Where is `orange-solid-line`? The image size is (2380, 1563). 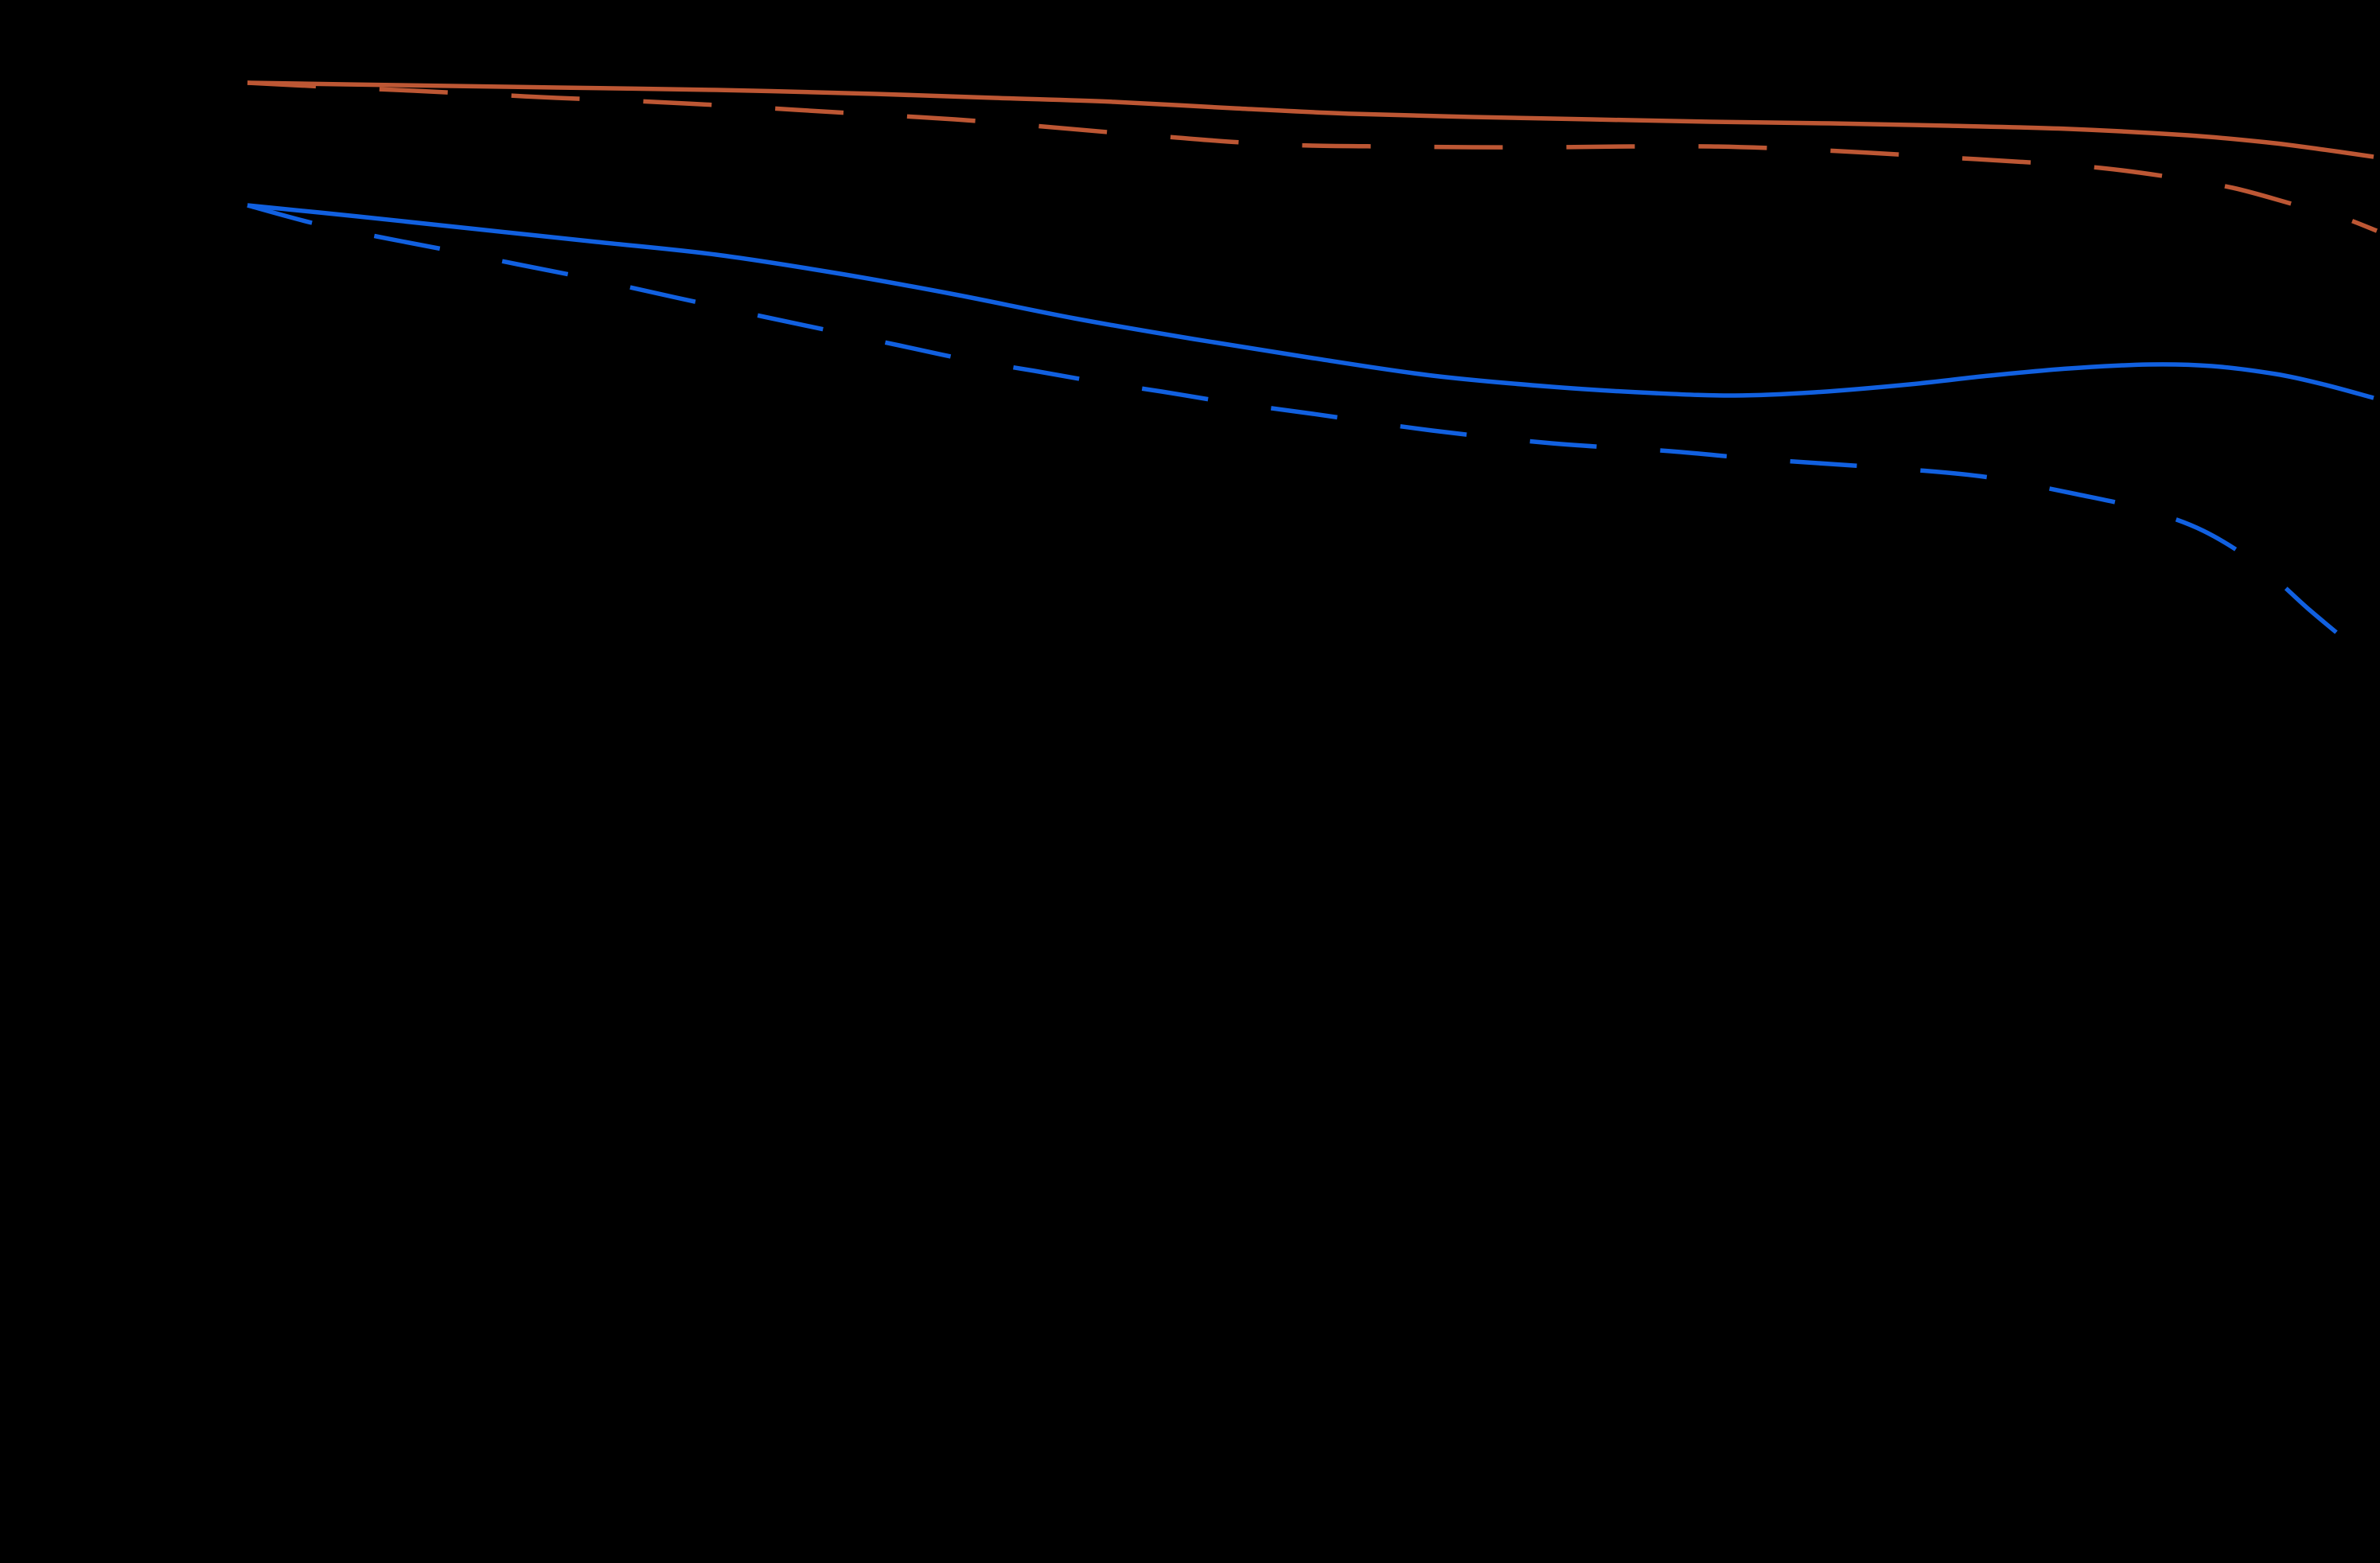 orange-solid-line is located at coordinates (1311, 119).